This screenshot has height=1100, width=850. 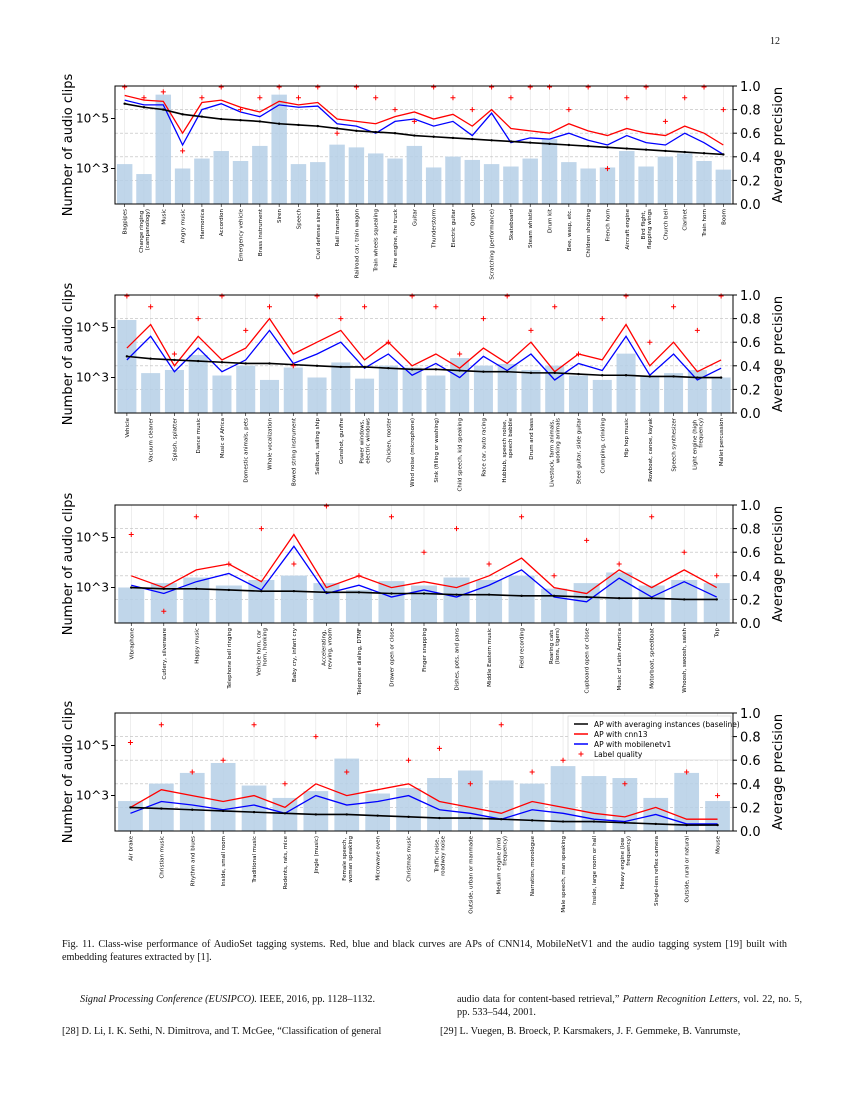 What do you see at coordinates (424, 772) in the screenshot?
I see `plot-frame` at bounding box center [424, 772].